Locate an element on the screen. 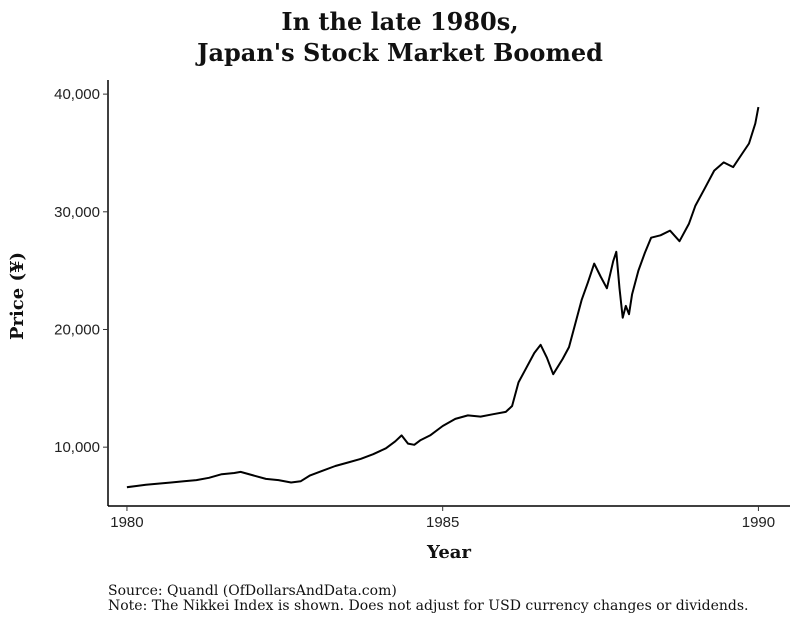 The width and height of the screenshot is (800, 640). y-tick-label: 20,000 is located at coordinates (77, 329).